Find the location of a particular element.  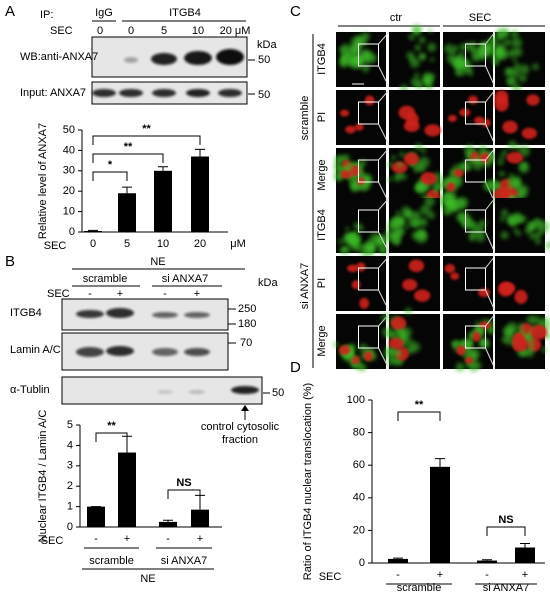

label: IgG is located at coordinates (104, 13).